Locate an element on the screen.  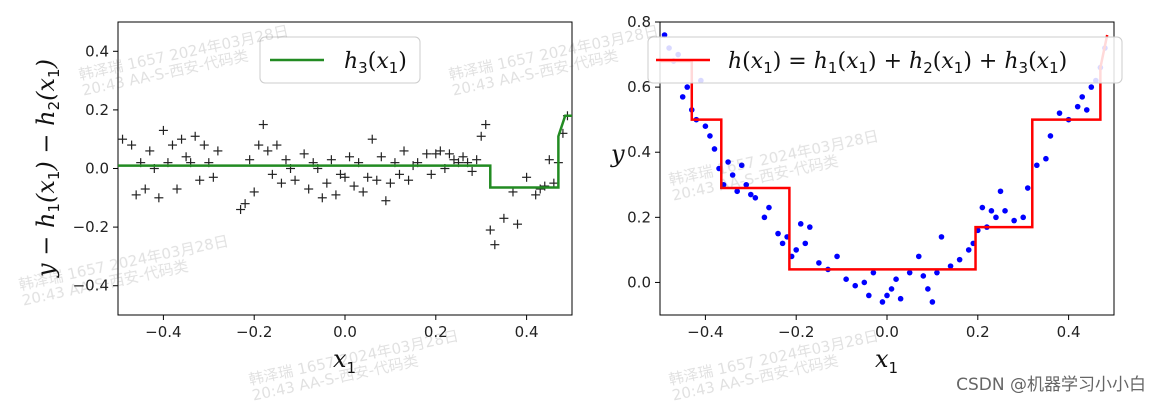
right-legend-label: h(x1) = h1(x1) + h2(x1) + h3(x1) is located at coordinates (897, 63).